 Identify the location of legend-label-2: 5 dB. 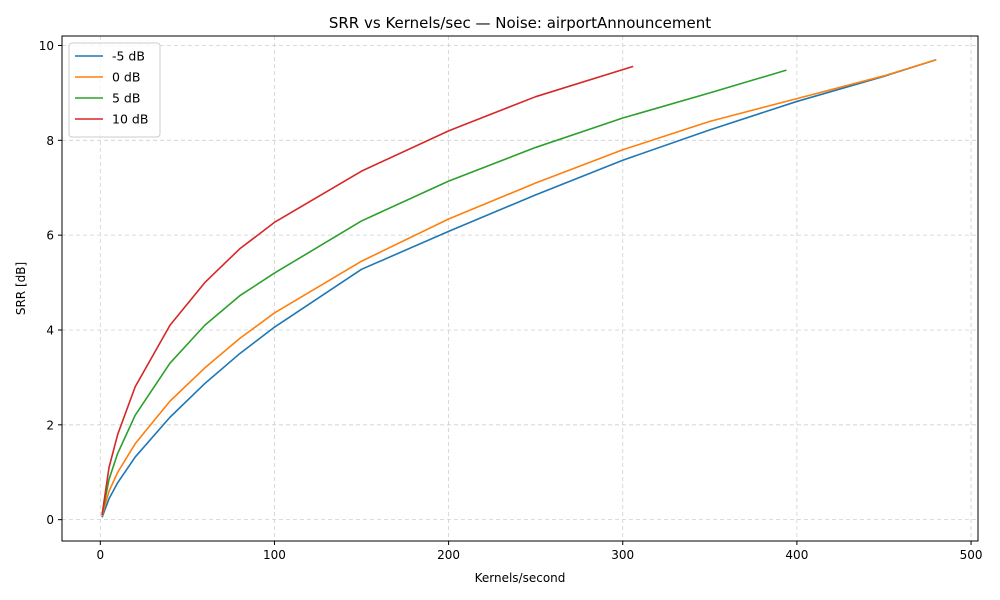
(126, 98).